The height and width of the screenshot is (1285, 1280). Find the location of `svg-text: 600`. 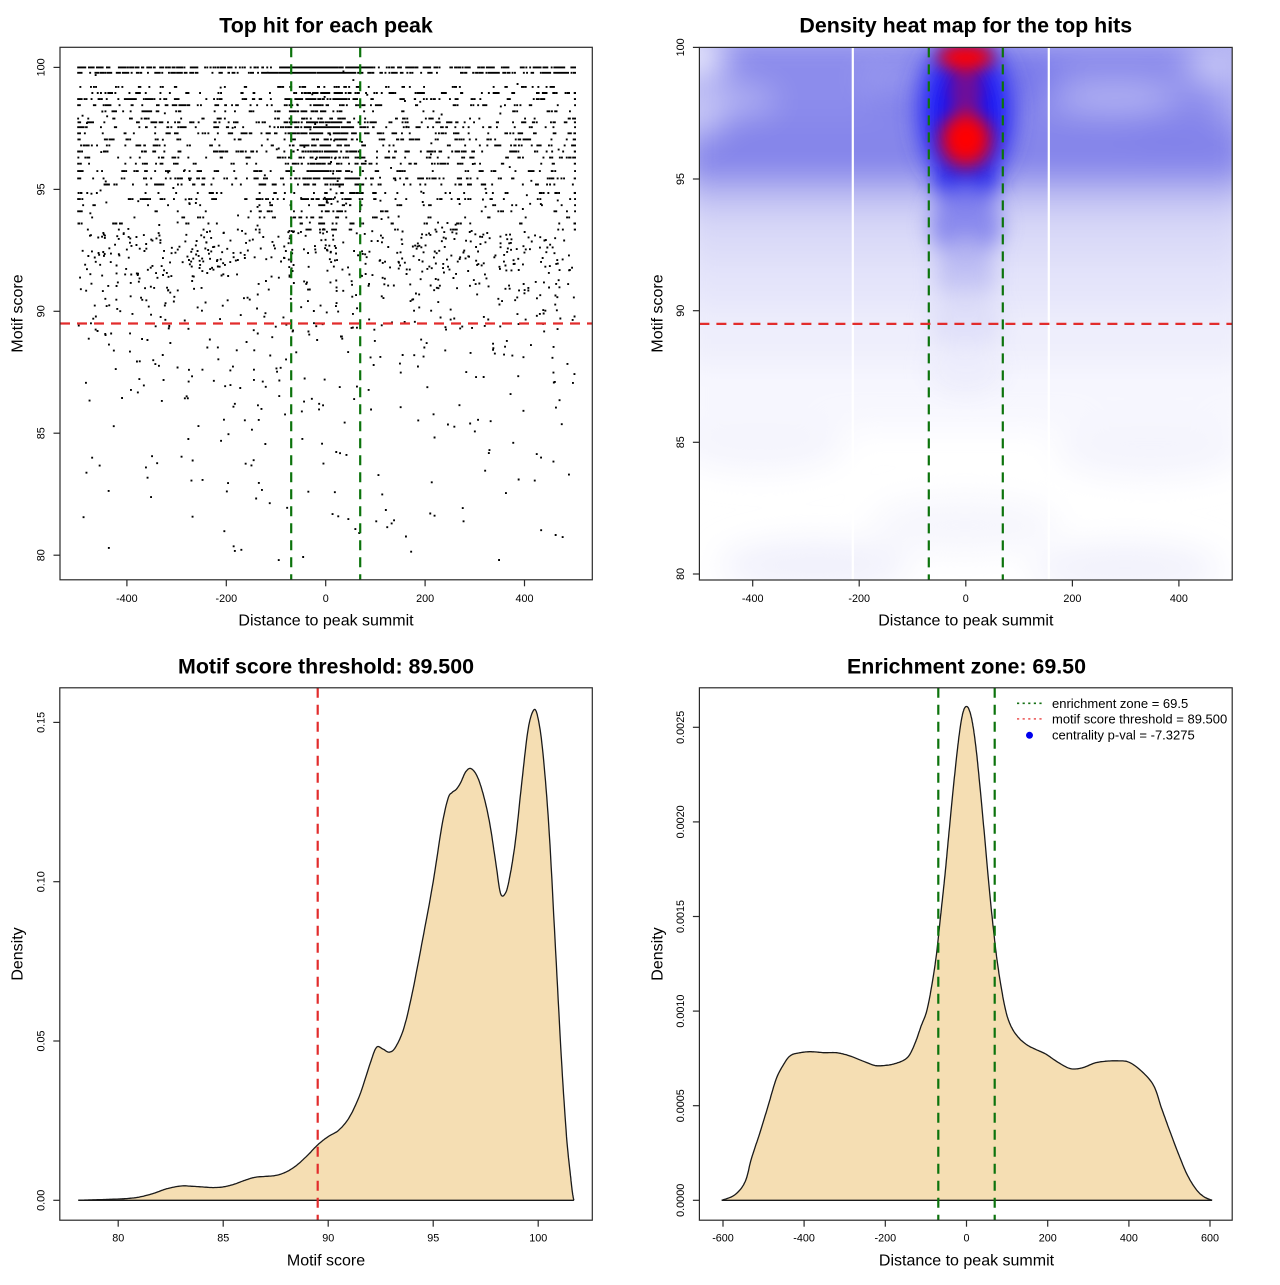

svg-text: 600 is located at coordinates (1210, 1239).